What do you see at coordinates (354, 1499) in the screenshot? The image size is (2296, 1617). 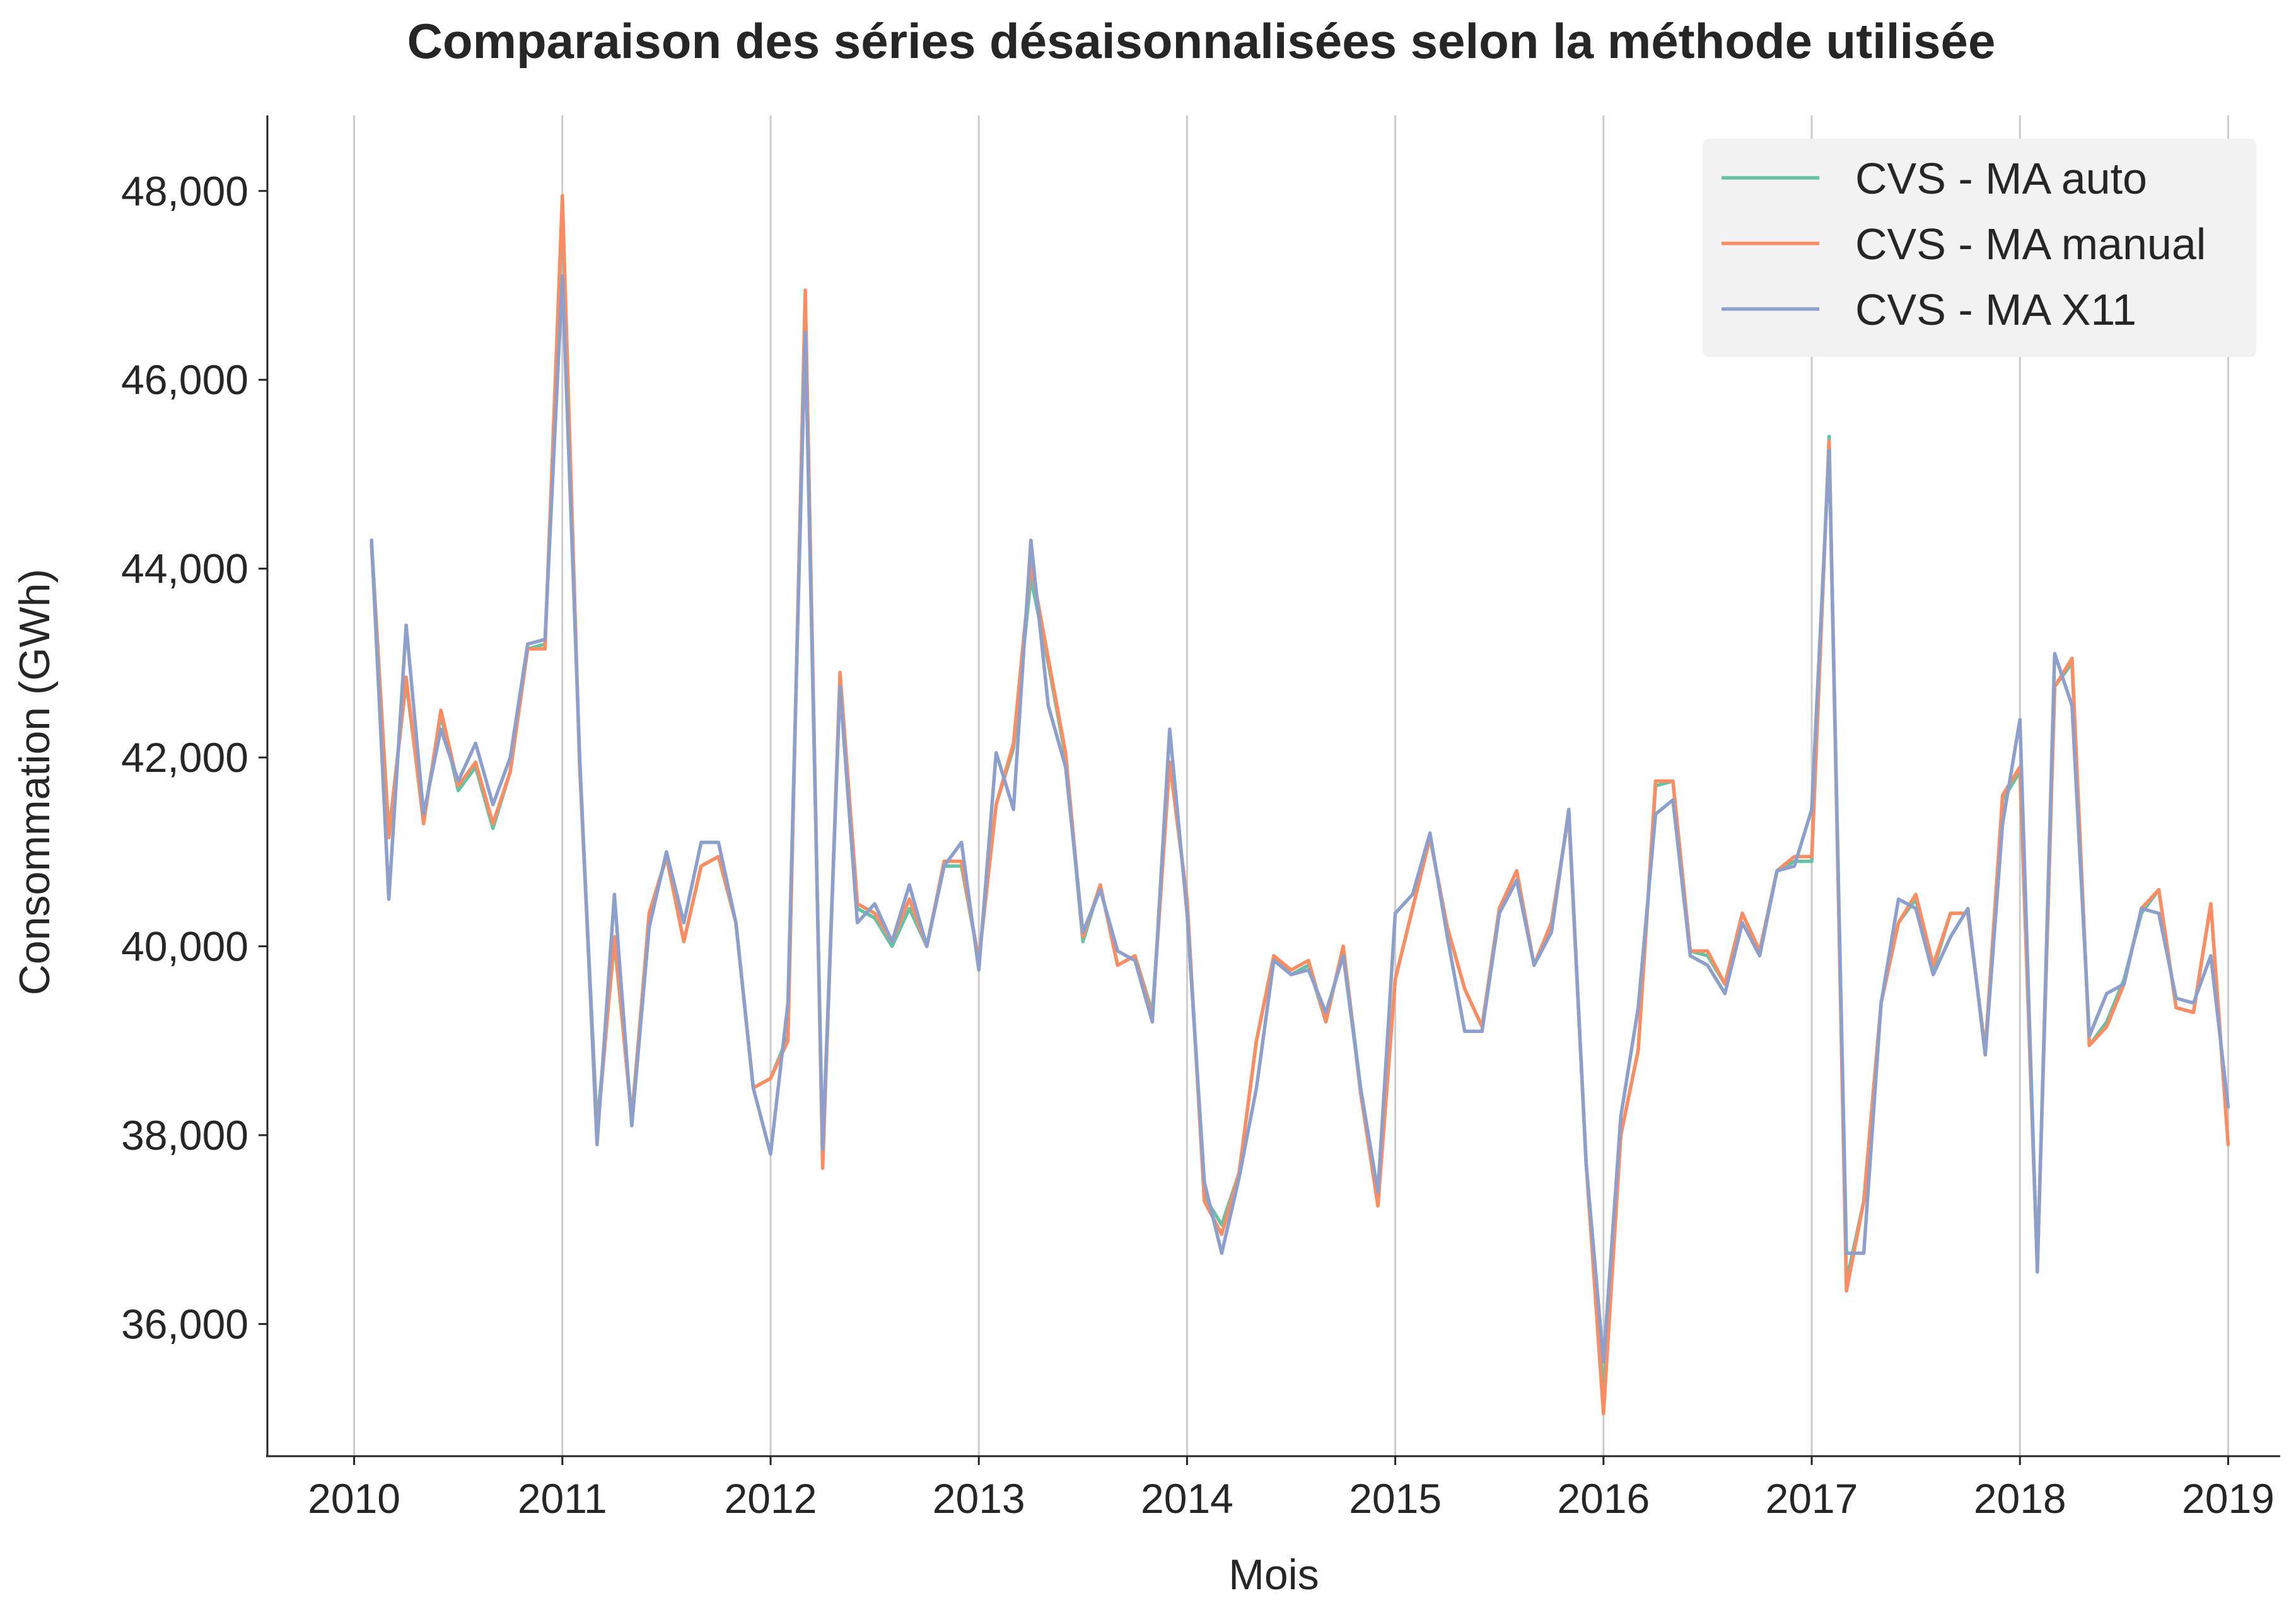 I see `x-tick-label: 2010` at bounding box center [354, 1499].